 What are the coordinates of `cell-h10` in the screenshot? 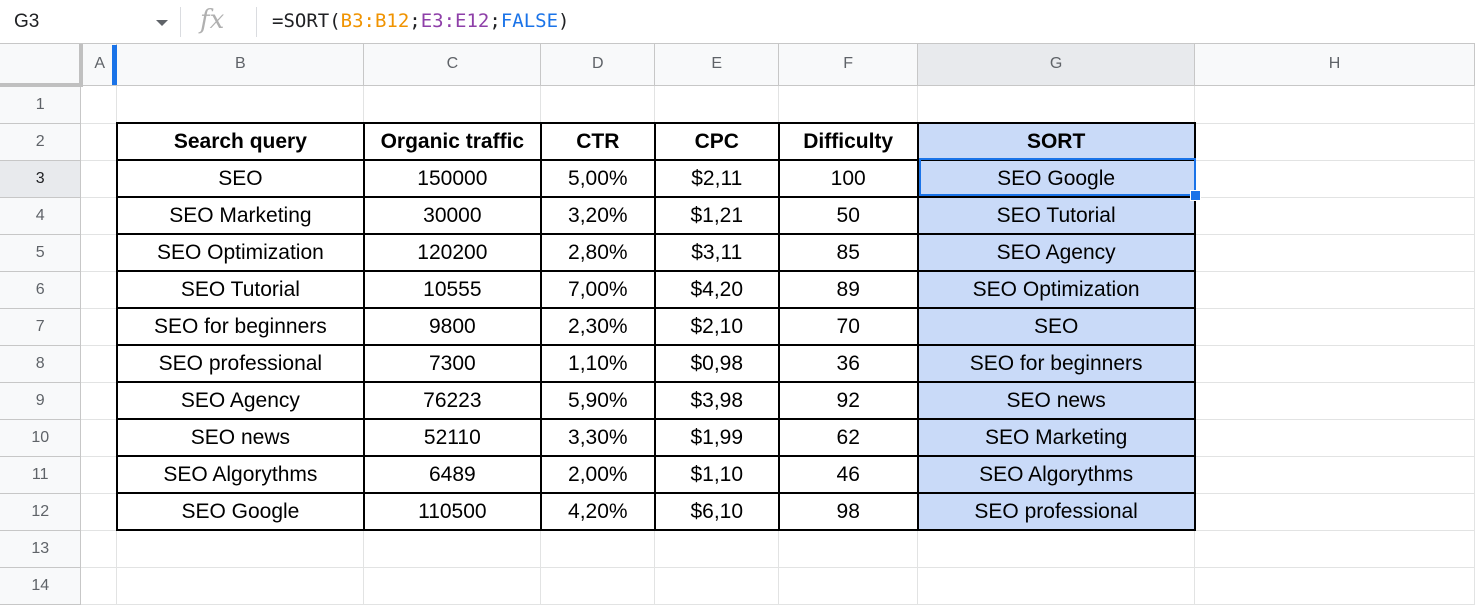 It's located at (1334, 438).